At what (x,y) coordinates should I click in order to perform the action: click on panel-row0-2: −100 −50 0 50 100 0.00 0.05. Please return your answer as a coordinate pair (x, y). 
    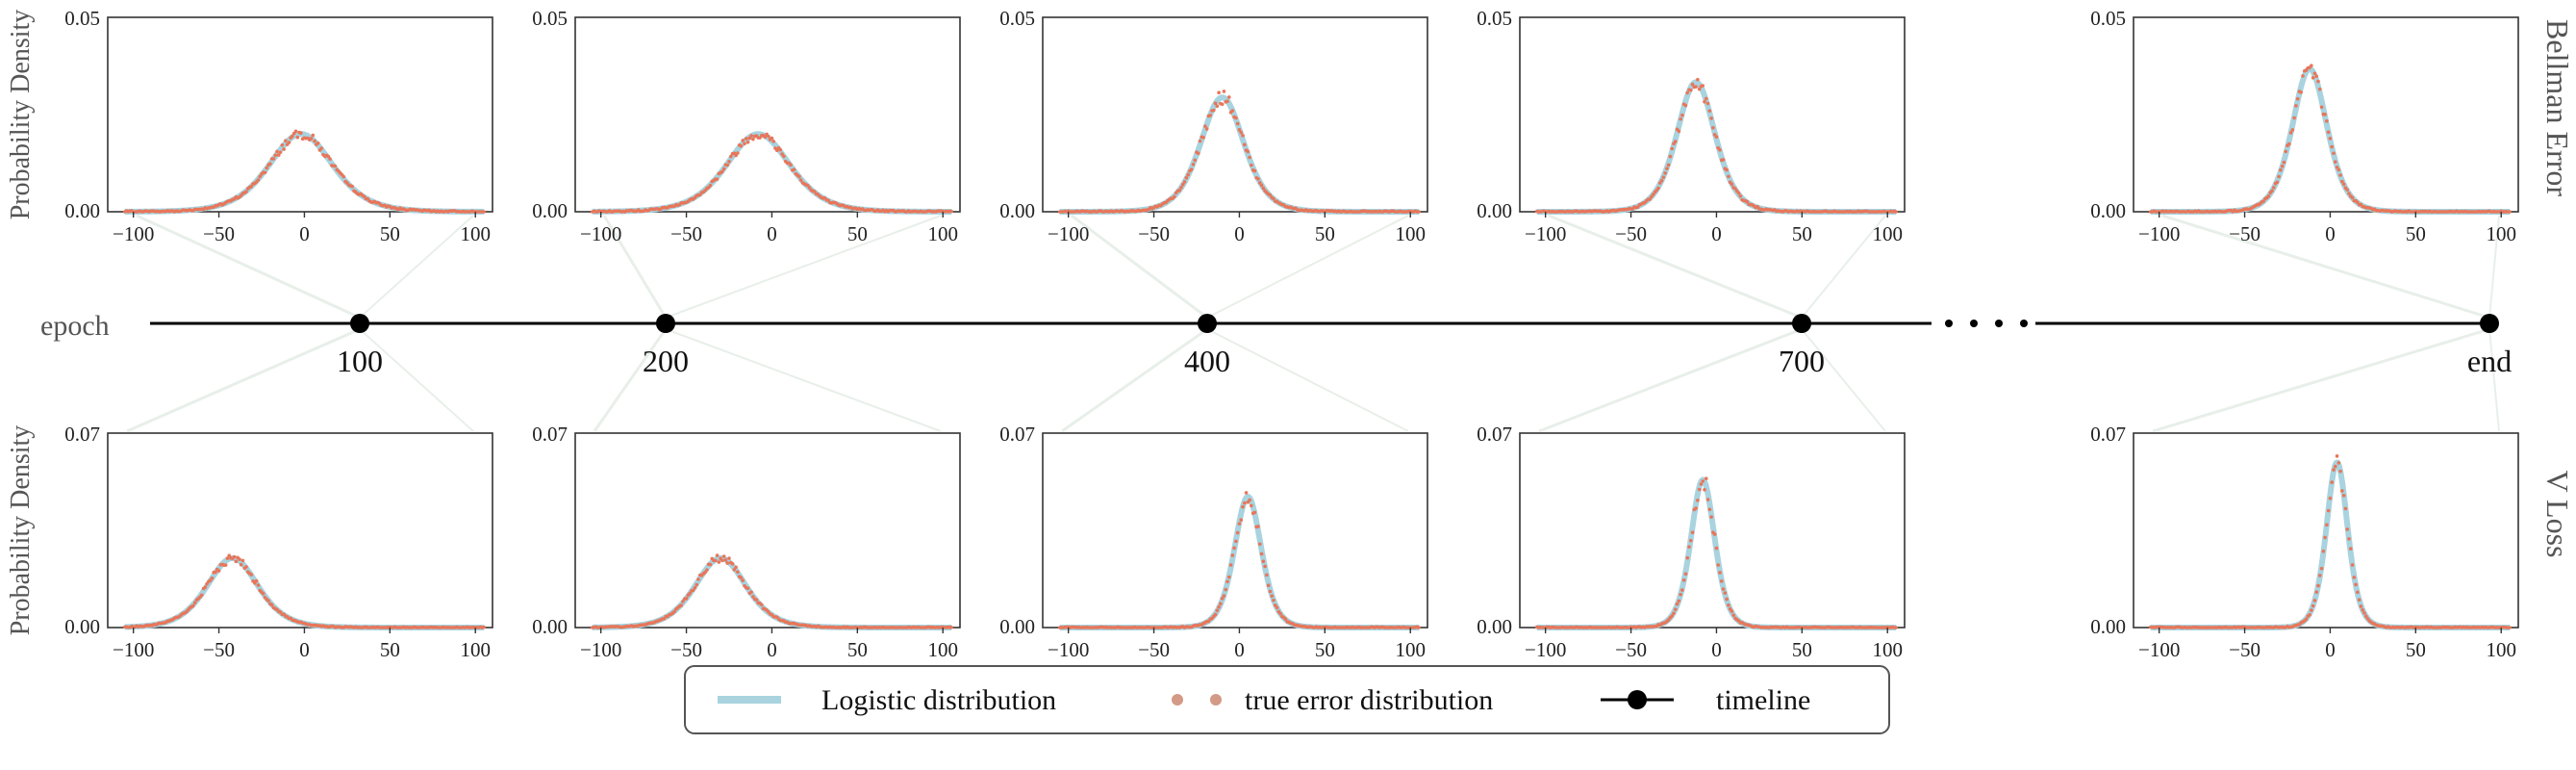
    Looking at the image, I should click on (1214, 126).